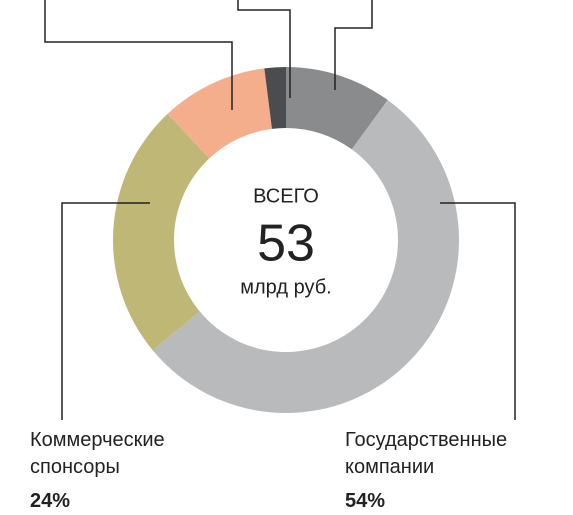  Describe the element at coordinates (286, 196) in the screenshot. I see `center-title: ВСЕГО` at that location.